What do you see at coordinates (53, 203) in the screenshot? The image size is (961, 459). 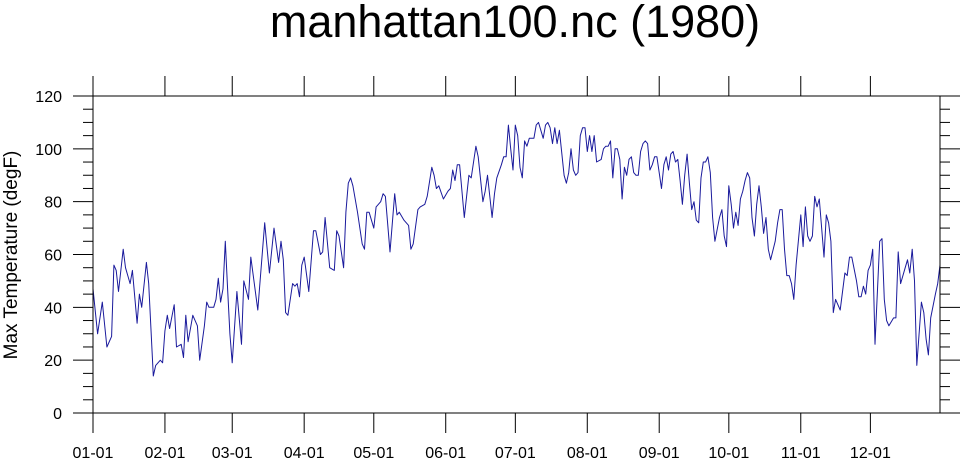 I see `y-tick-label: 80` at bounding box center [53, 203].